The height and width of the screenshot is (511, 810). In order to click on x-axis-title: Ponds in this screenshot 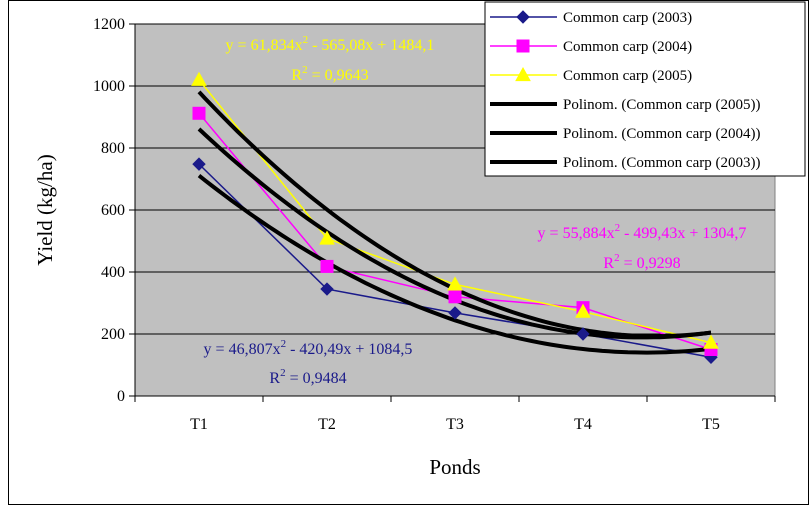, I will do `click(454, 467)`.